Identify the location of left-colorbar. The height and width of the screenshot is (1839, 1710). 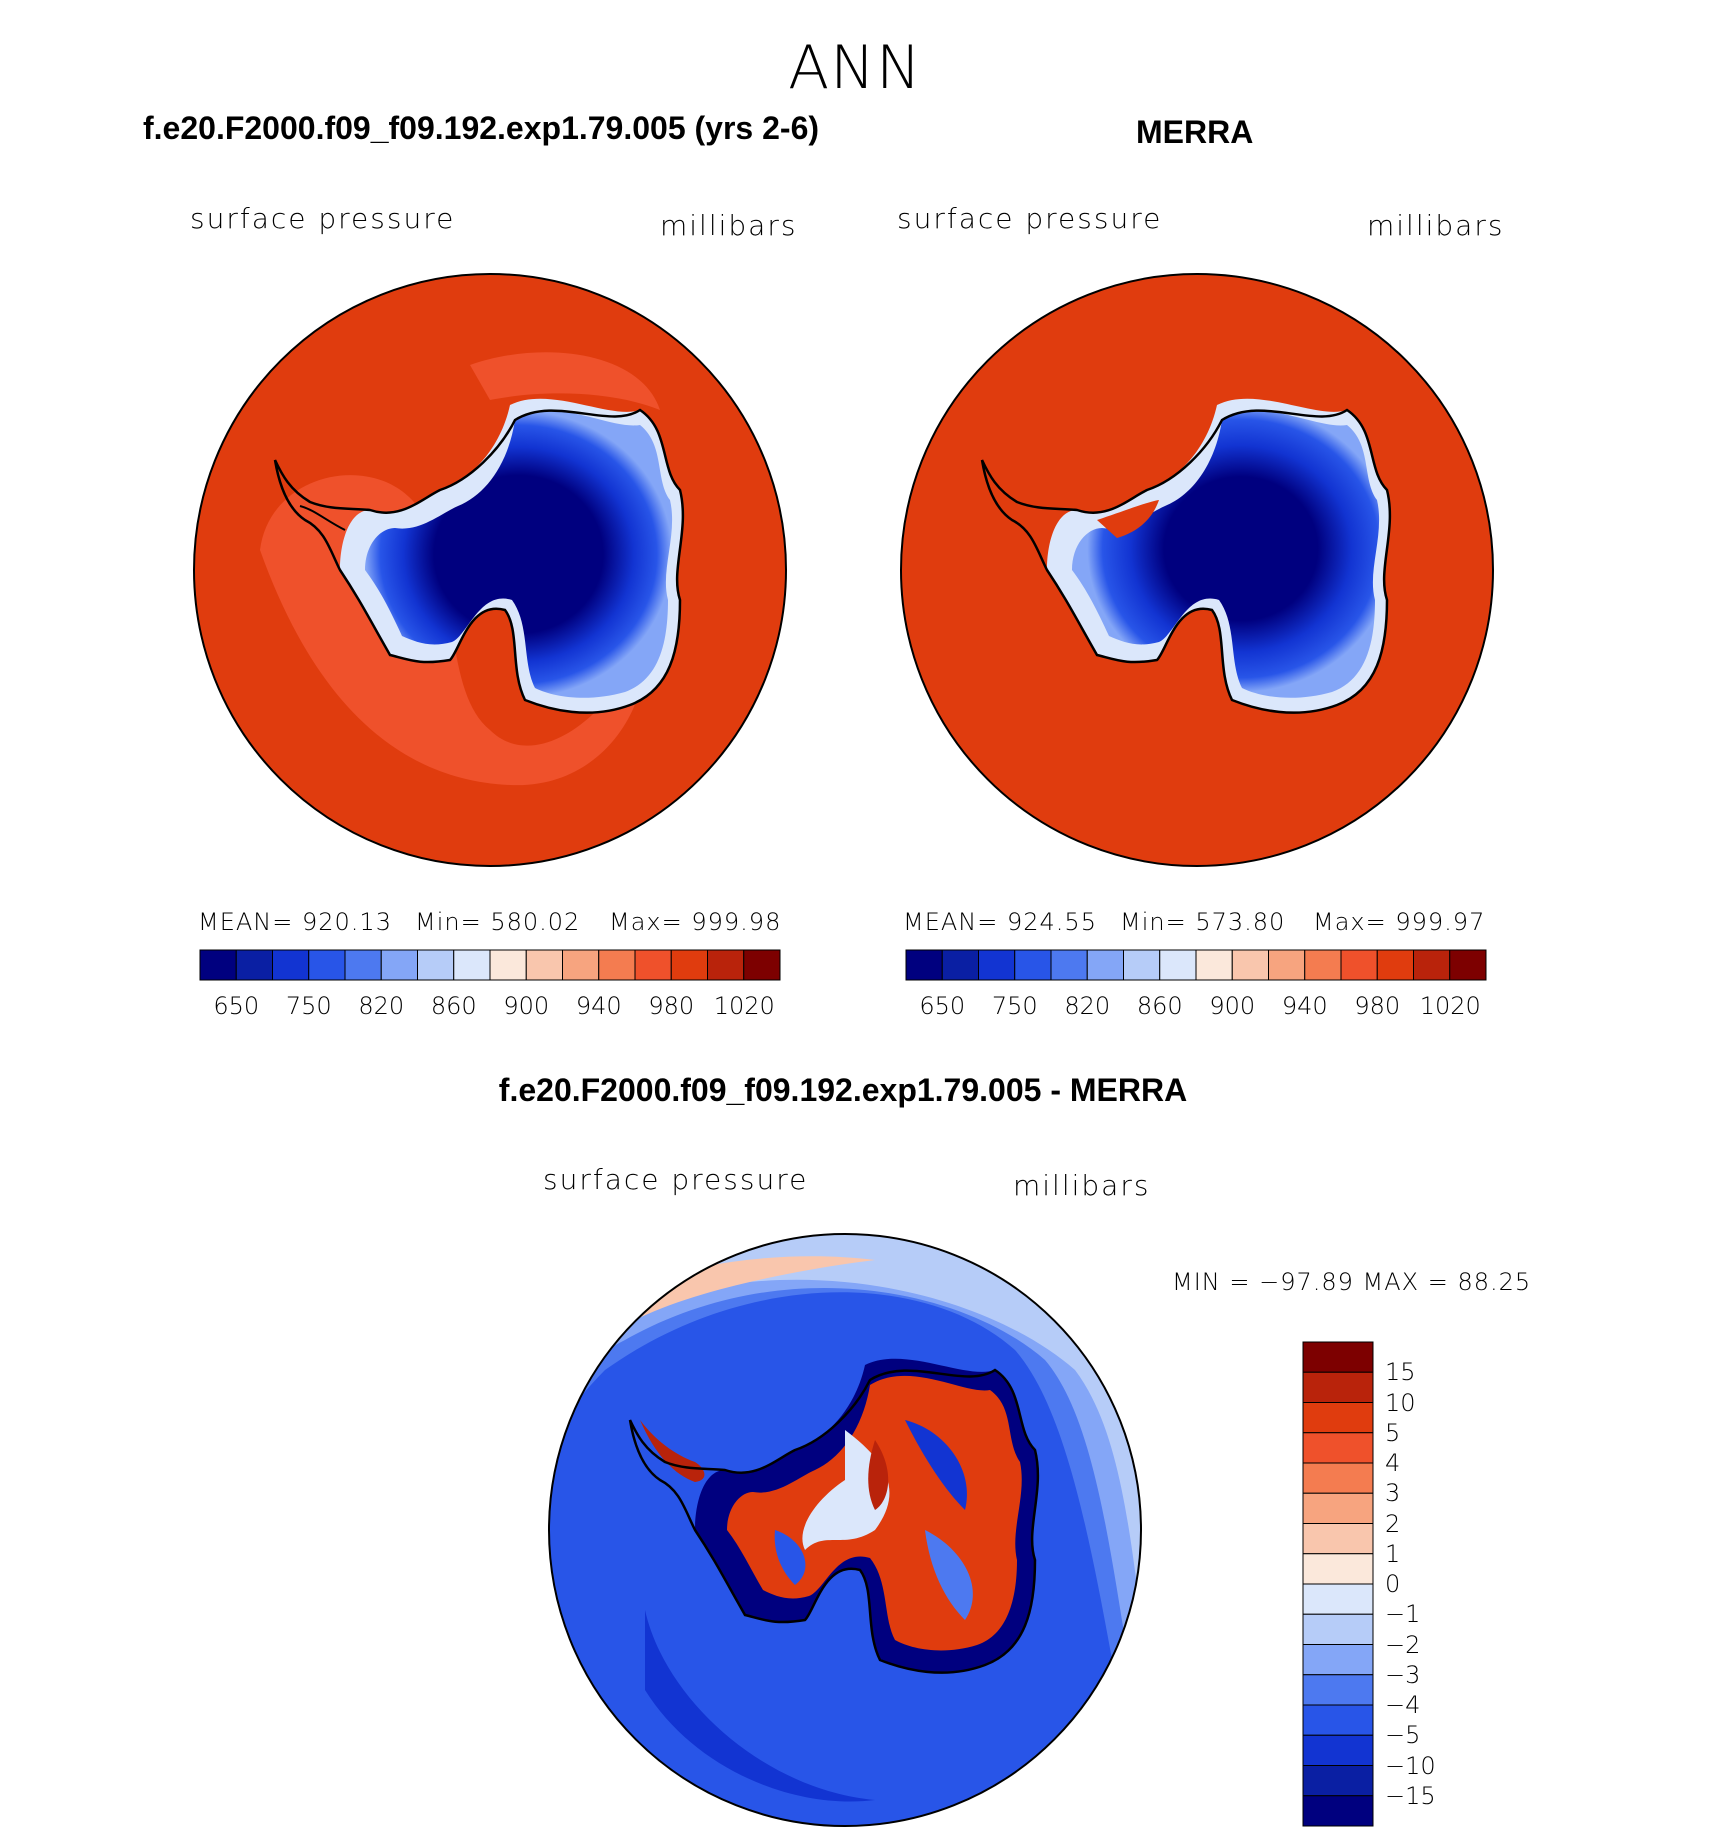
(490, 965).